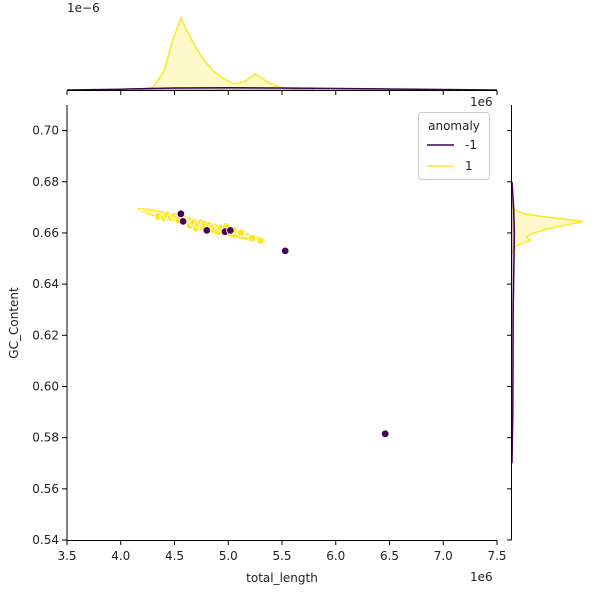 The height and width of the screenshot is (600, 600). Describe the element at coordinates (454, 126) in the screenshot. I see `legend-title: anomaly` at that location.